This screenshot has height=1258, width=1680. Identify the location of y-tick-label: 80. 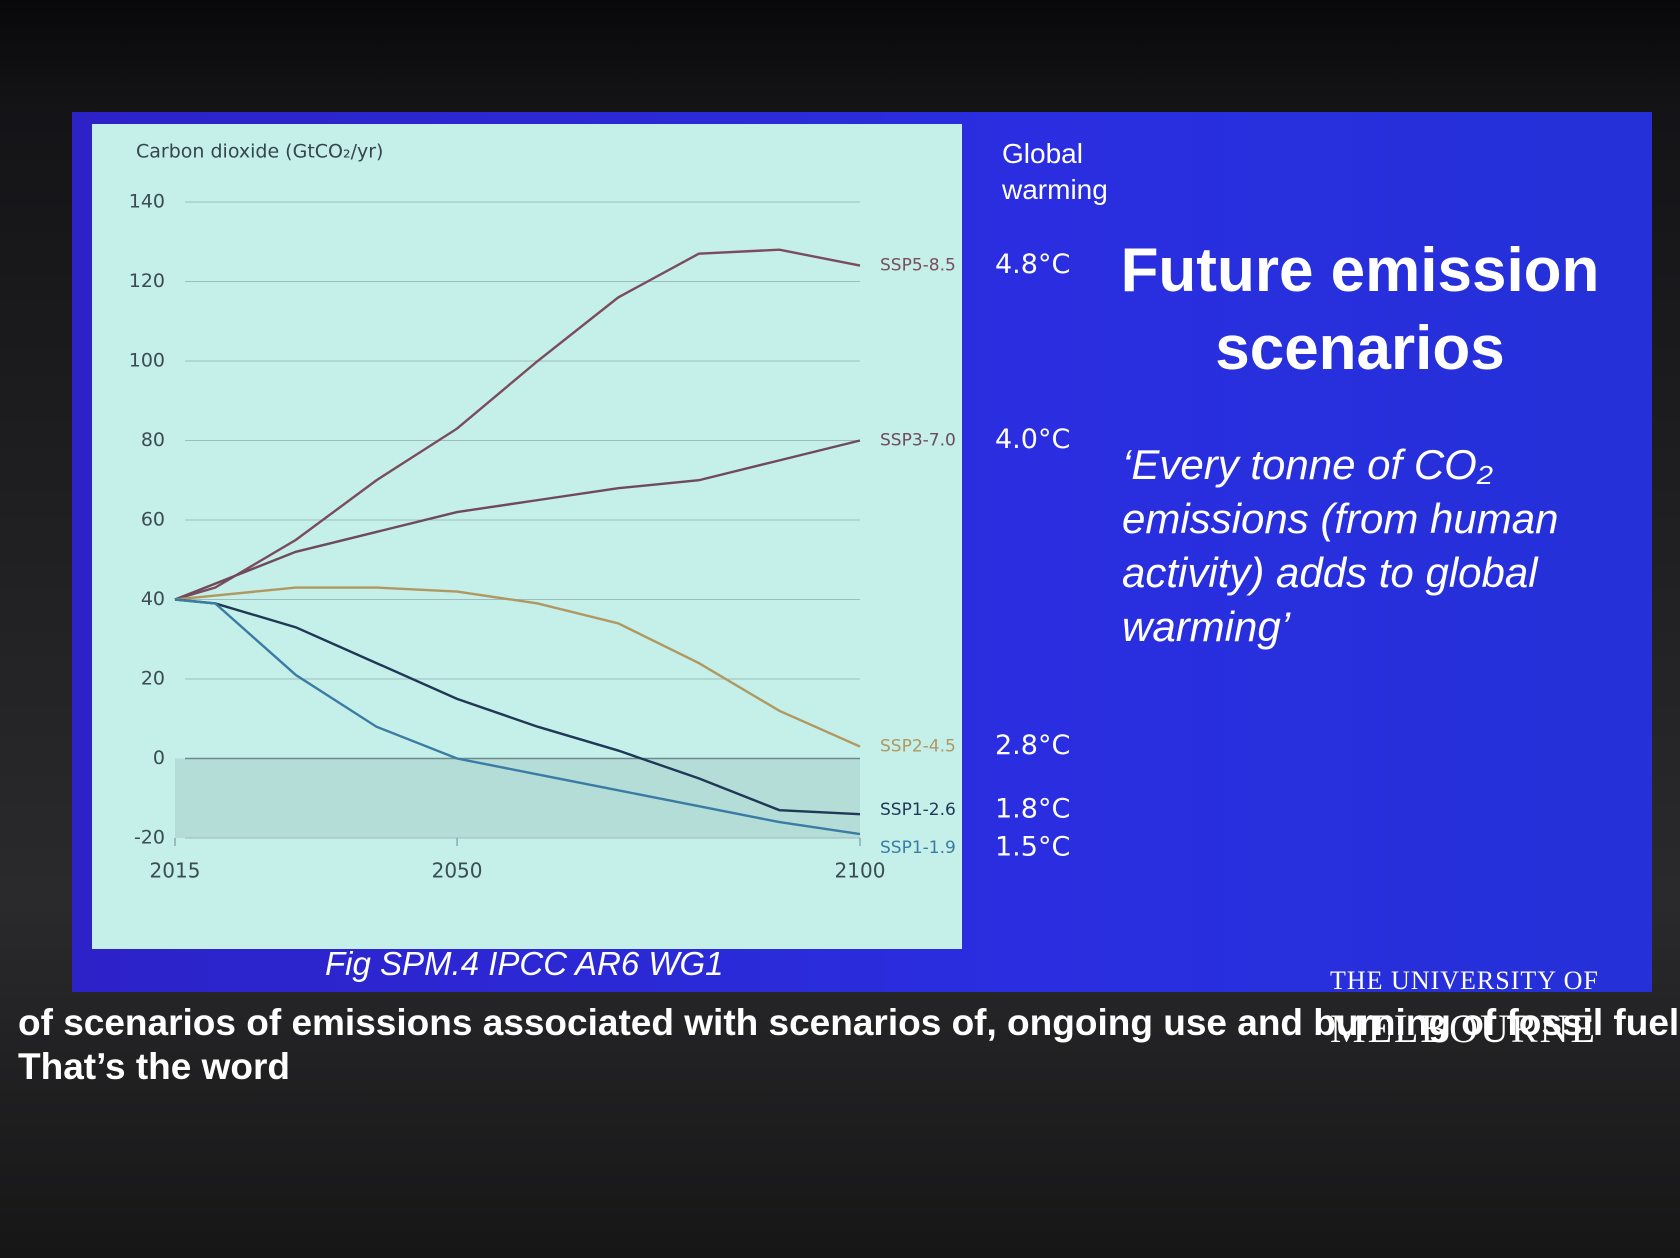
(153, 440).